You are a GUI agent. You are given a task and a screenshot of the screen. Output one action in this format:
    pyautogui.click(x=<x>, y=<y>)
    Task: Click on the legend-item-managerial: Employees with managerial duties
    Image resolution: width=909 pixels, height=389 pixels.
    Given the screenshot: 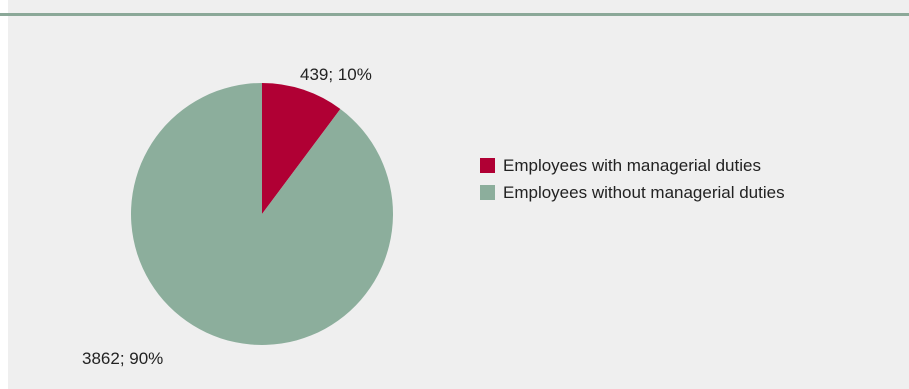 What is the action you would take?
    pyautogui.click(x=632, y=165)
    